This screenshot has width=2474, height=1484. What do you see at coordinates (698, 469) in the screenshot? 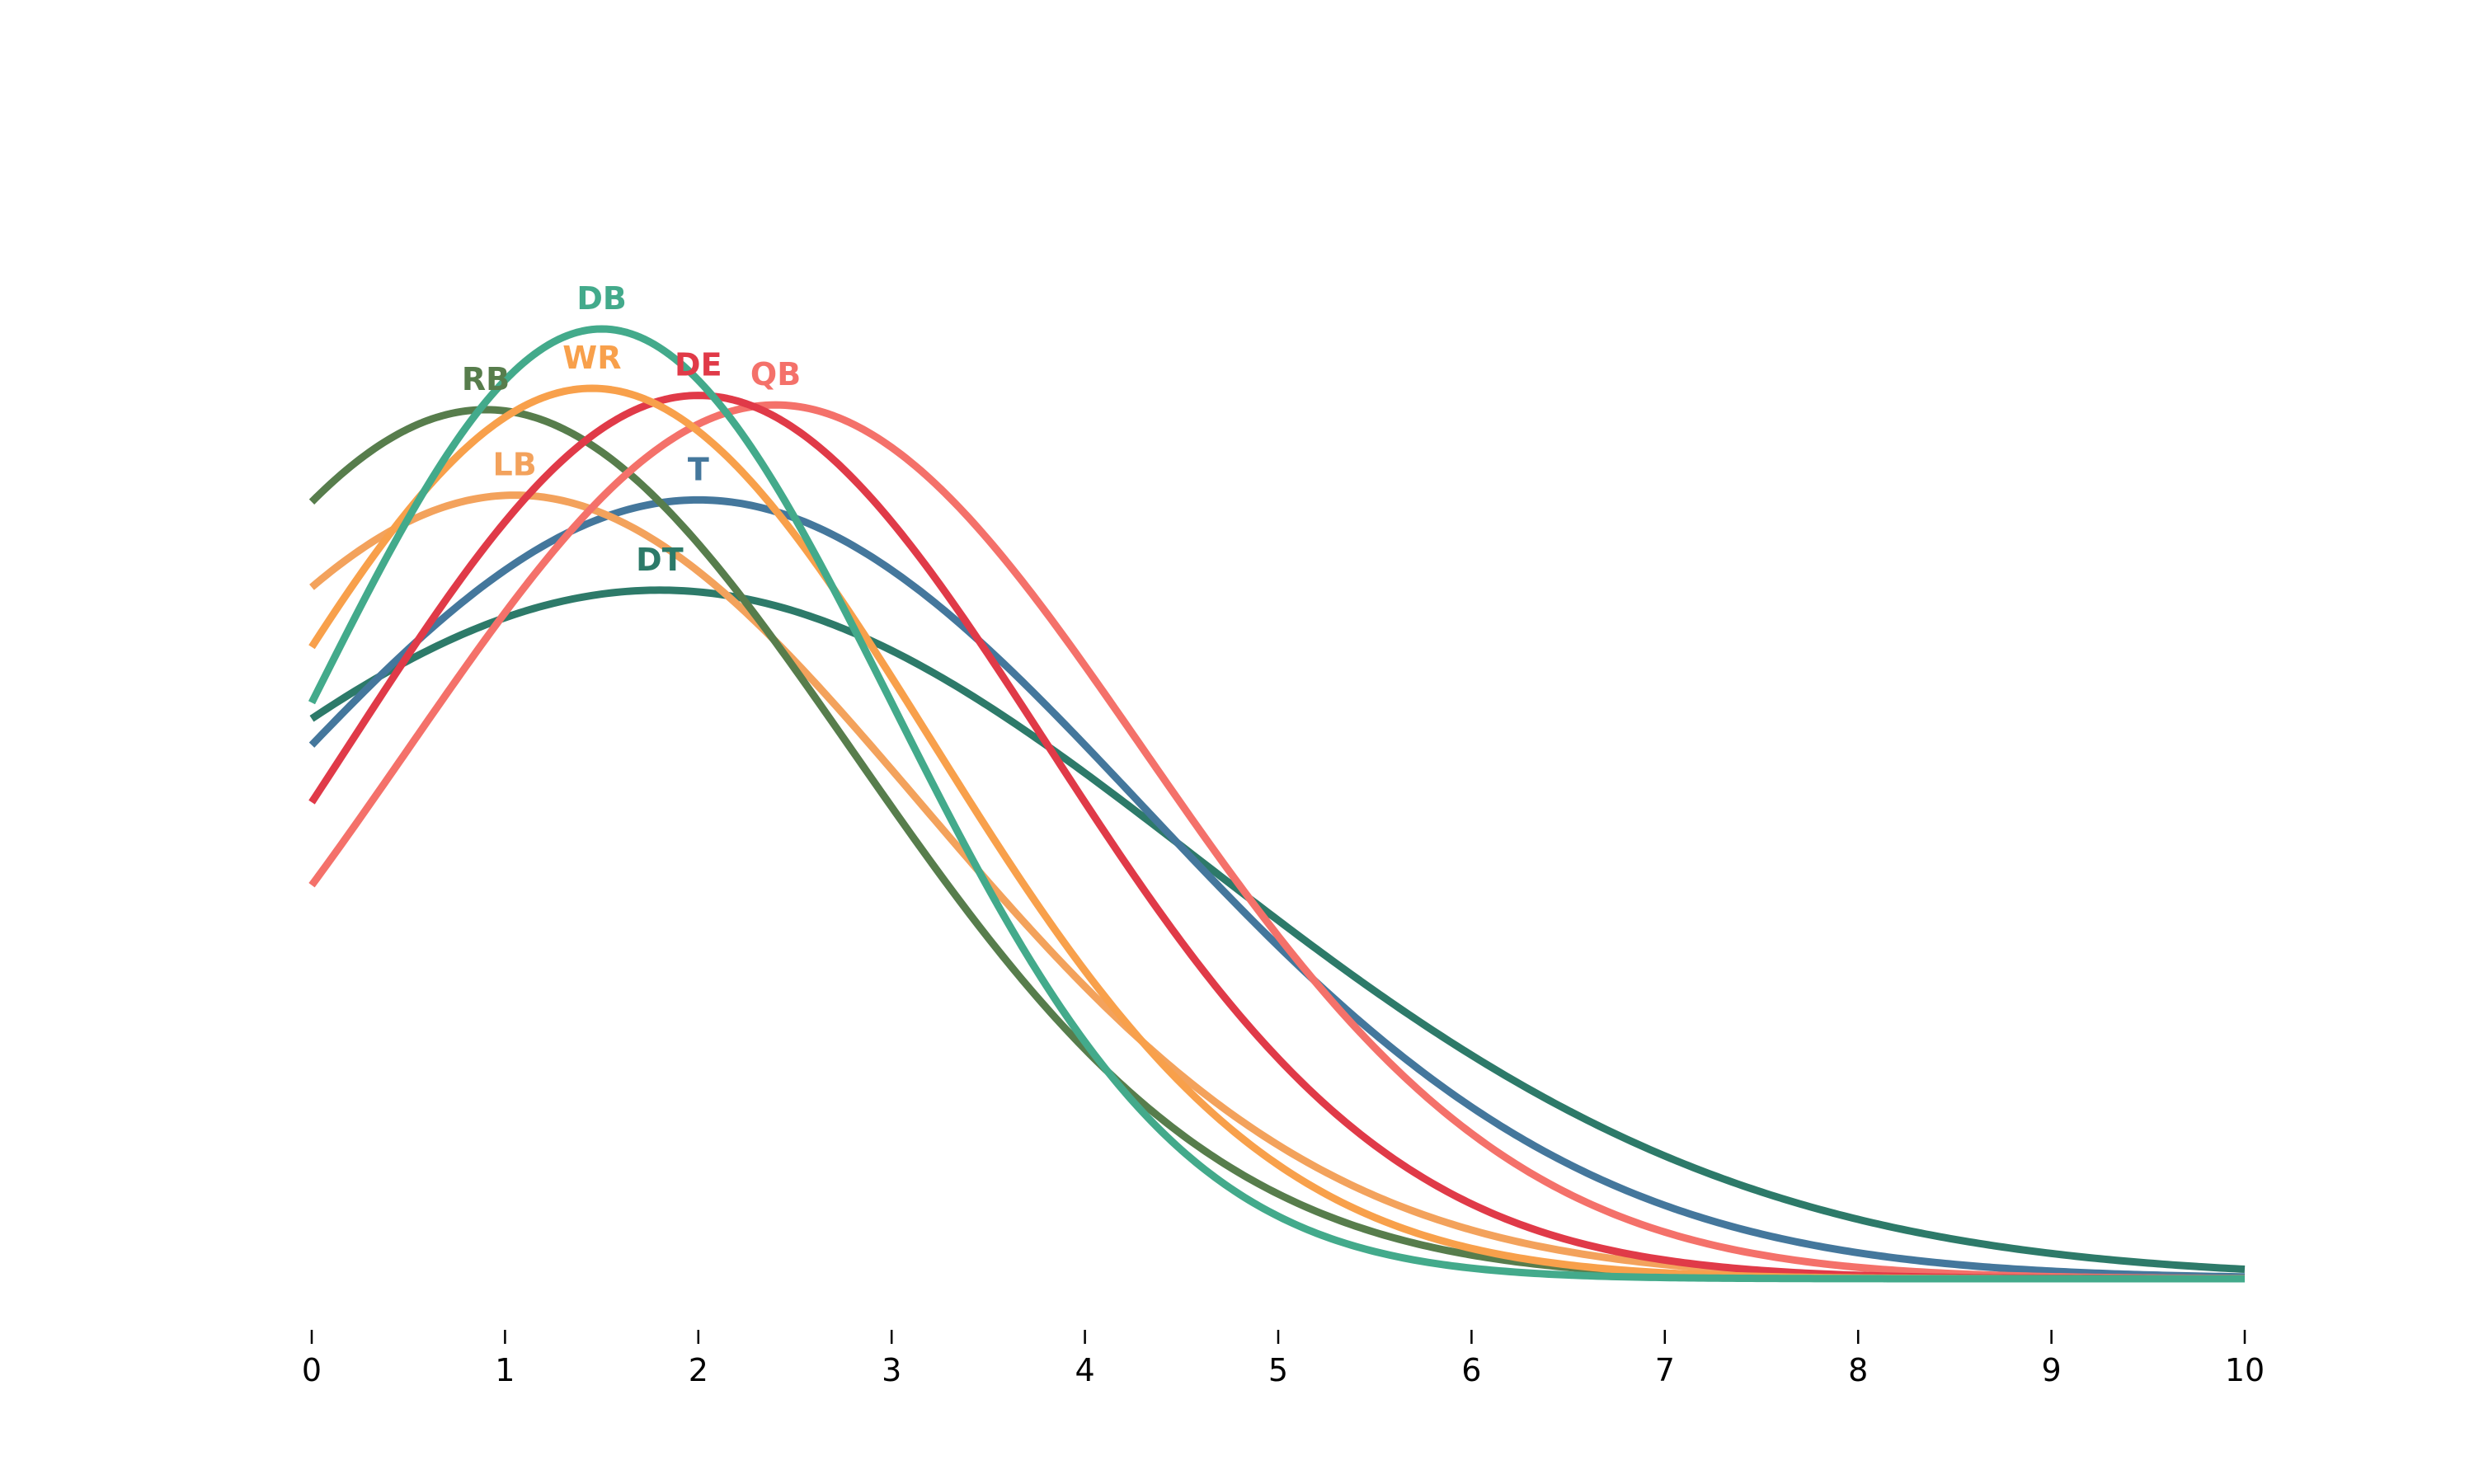
I see `series-label-t: T` at bounding box center [698, 469].